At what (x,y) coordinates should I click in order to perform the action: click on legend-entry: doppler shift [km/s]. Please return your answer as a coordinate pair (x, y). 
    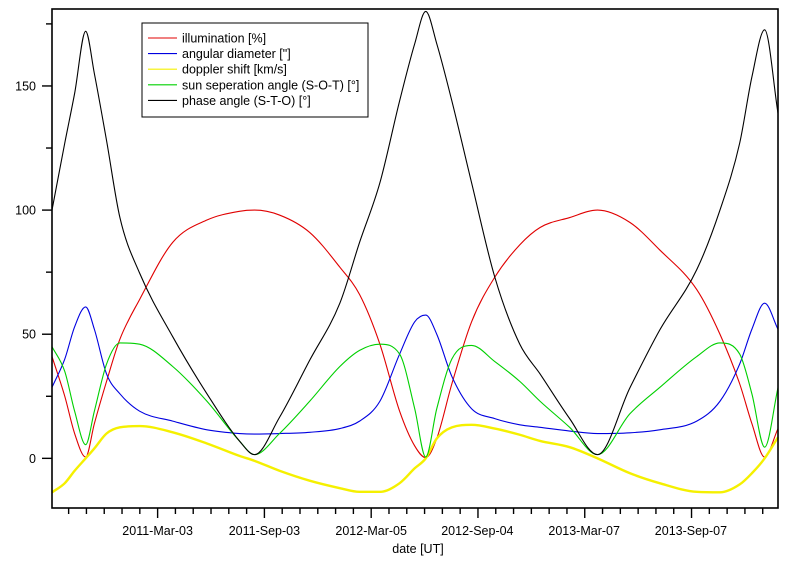
    Looking at the image, I should click on (217, 70).